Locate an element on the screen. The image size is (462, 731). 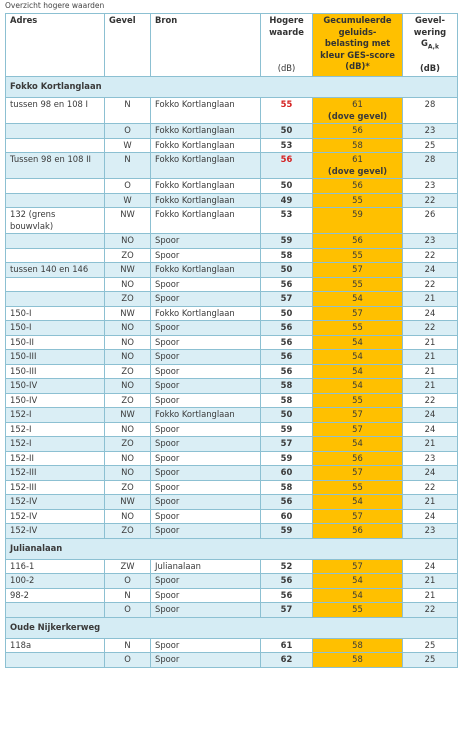
header-text: Bron is located at coordinates (166, 20).